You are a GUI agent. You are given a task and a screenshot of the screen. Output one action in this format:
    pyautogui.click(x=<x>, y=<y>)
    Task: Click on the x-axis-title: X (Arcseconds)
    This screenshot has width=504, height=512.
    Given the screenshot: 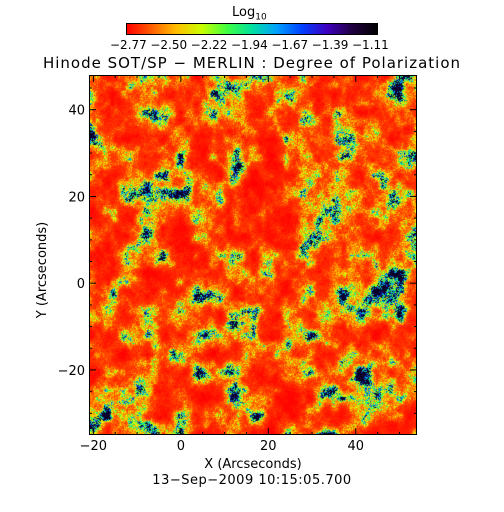 What is the action you would take?
    pyautogui.click(x=252, y=464)
    